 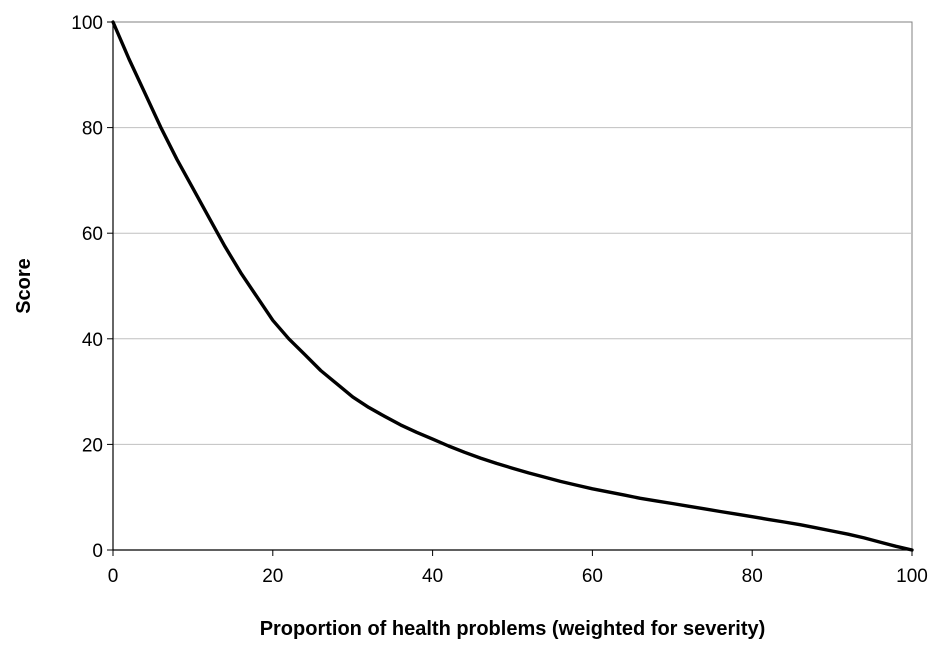 I want to click on y-tick-label: 20, so click(x=92, y=445).